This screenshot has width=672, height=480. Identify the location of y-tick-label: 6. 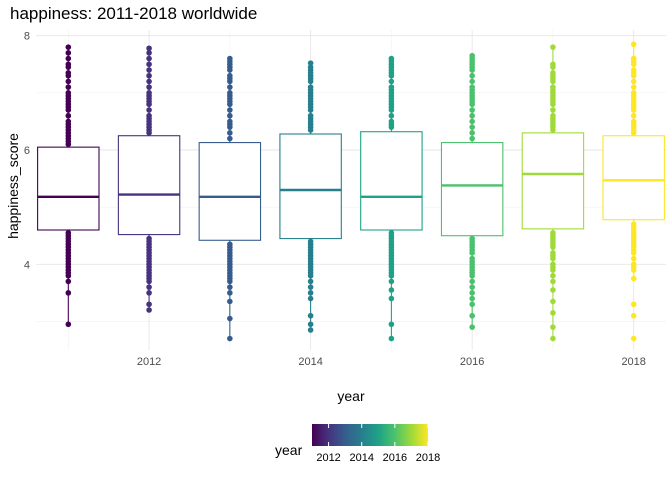
(27, 151).